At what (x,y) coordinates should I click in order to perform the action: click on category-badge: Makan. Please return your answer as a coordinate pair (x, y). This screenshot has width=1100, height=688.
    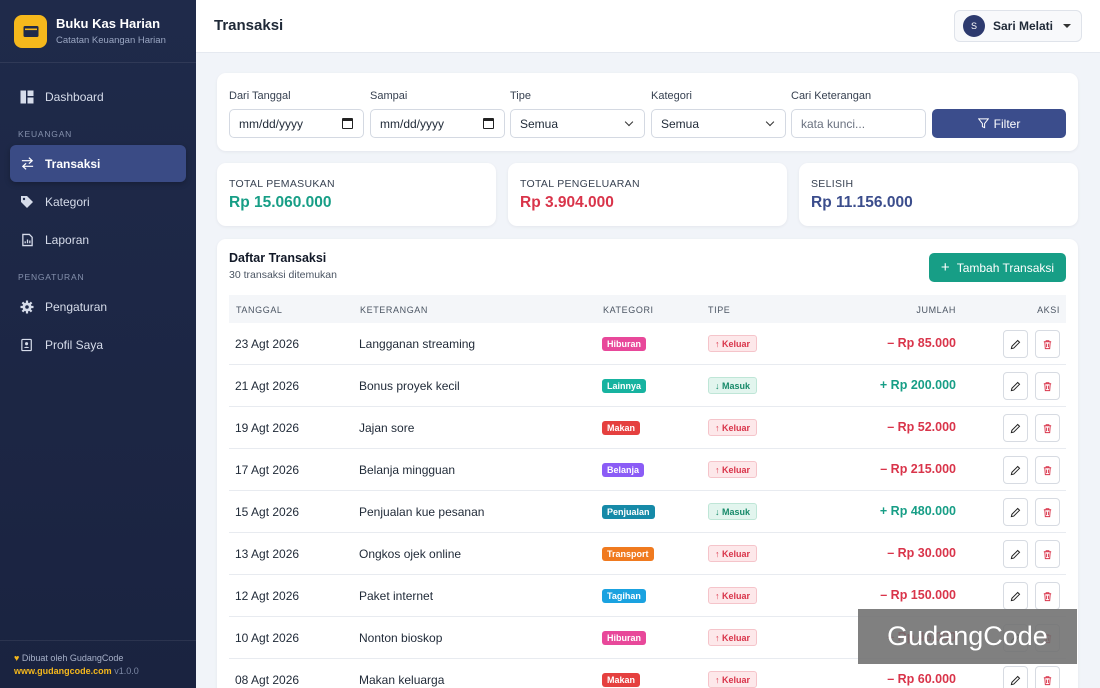
    Looking at the image, I should click on (621, 428).